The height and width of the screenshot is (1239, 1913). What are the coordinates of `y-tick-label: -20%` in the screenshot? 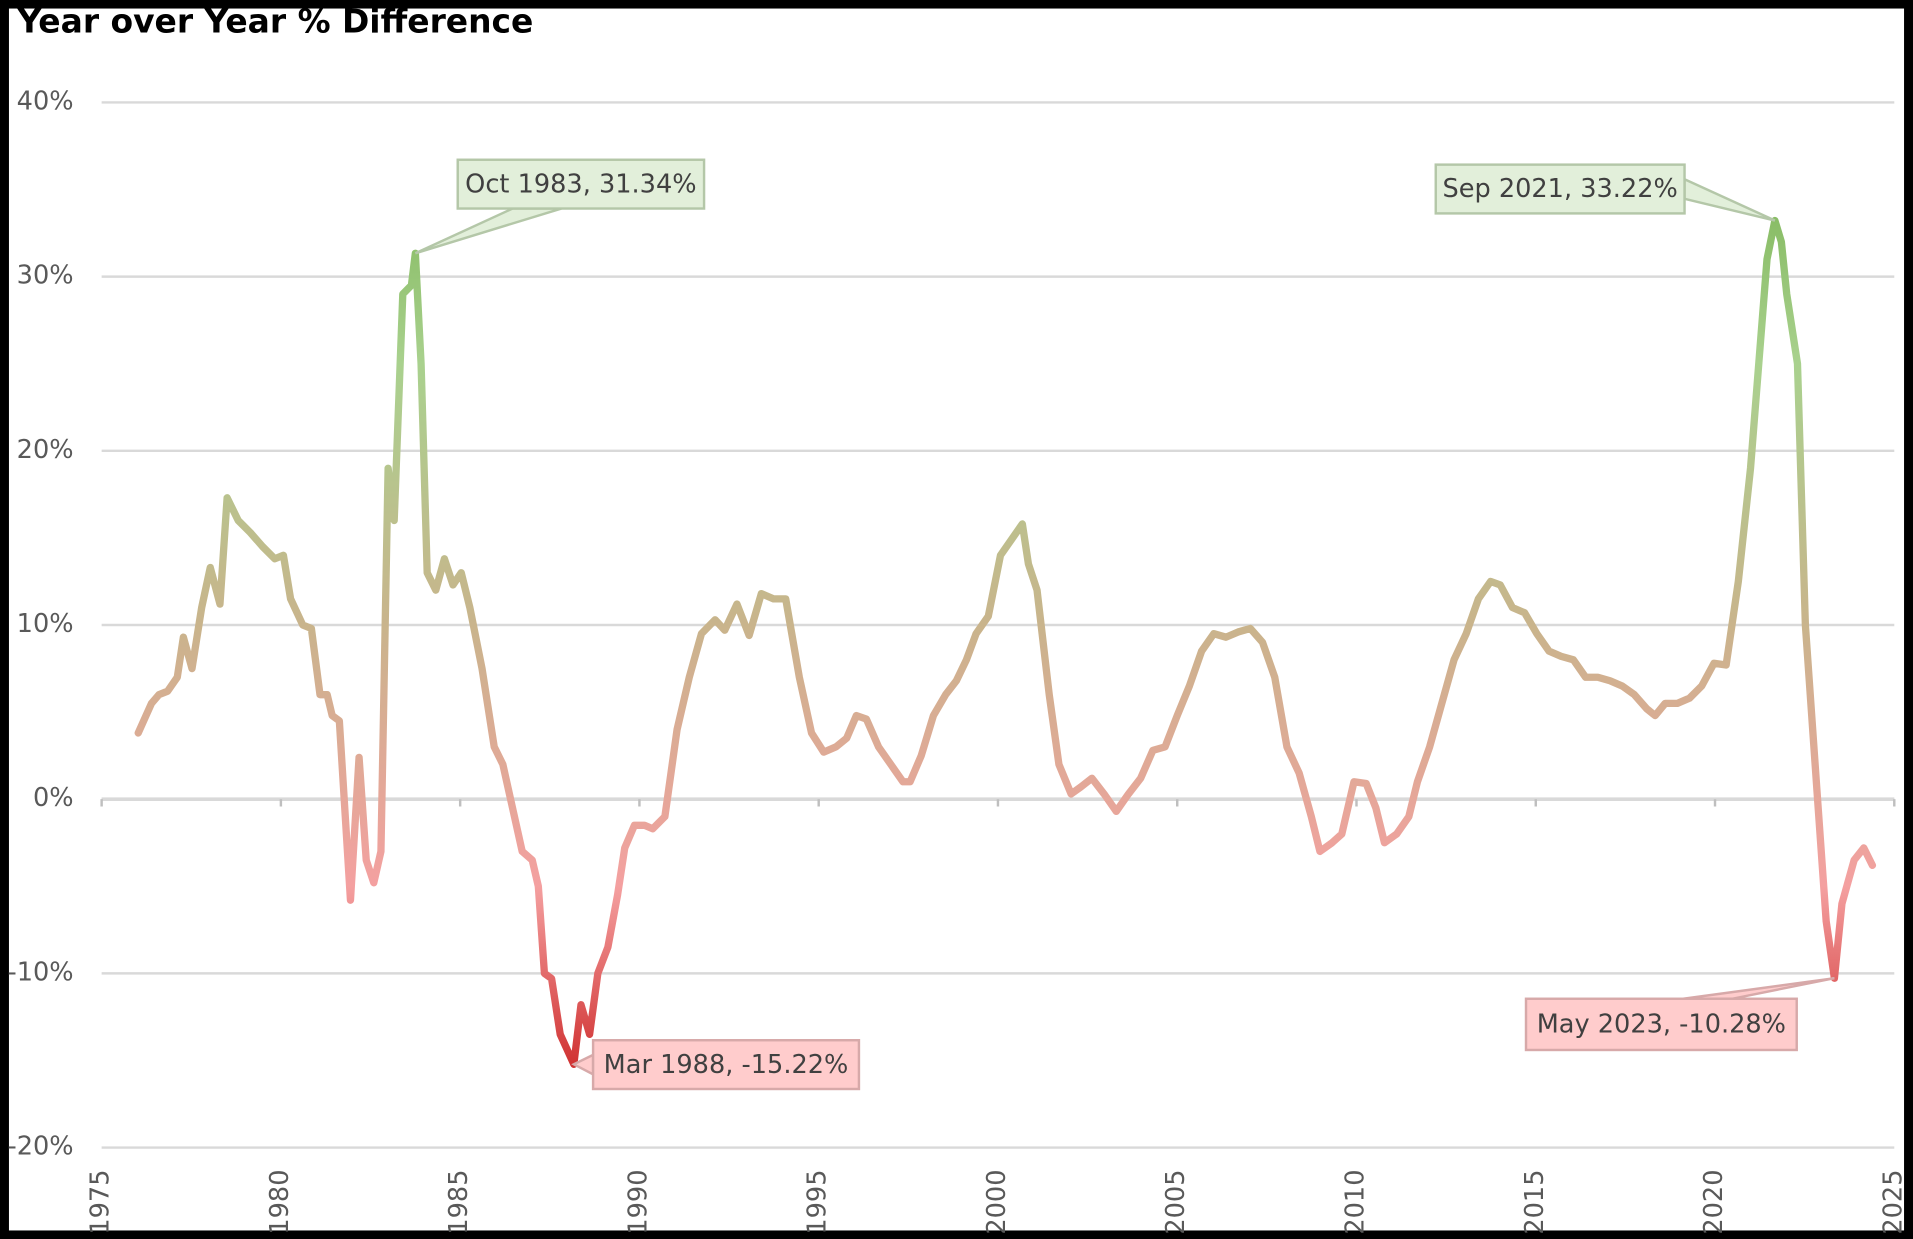 It's located at (40, 1147).